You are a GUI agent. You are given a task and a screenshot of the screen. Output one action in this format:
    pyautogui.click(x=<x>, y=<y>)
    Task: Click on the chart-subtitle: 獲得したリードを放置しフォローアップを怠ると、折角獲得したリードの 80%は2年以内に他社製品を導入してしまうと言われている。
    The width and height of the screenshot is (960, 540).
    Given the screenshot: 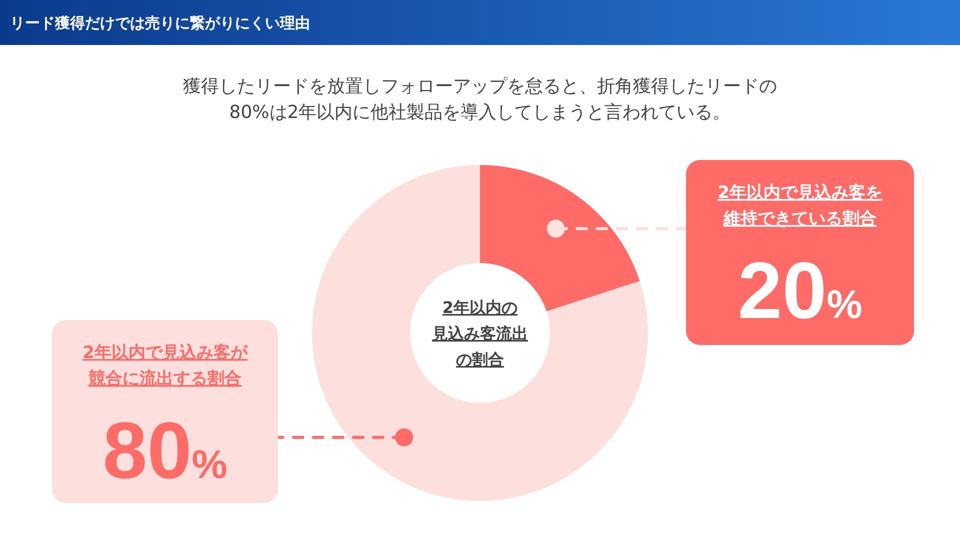 What is the action you would take?
    pyautogui.click(x=480, y=99)
    